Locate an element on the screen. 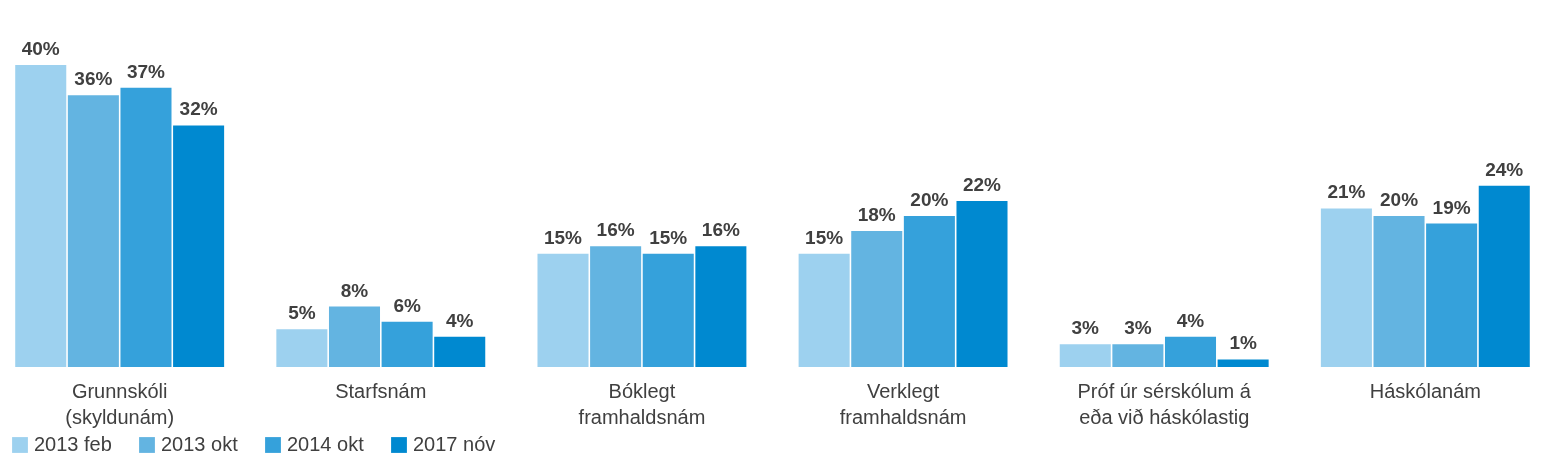 This screenshot has height=472, width=1559. data-label: 18% is located at coordinates (876, 215).